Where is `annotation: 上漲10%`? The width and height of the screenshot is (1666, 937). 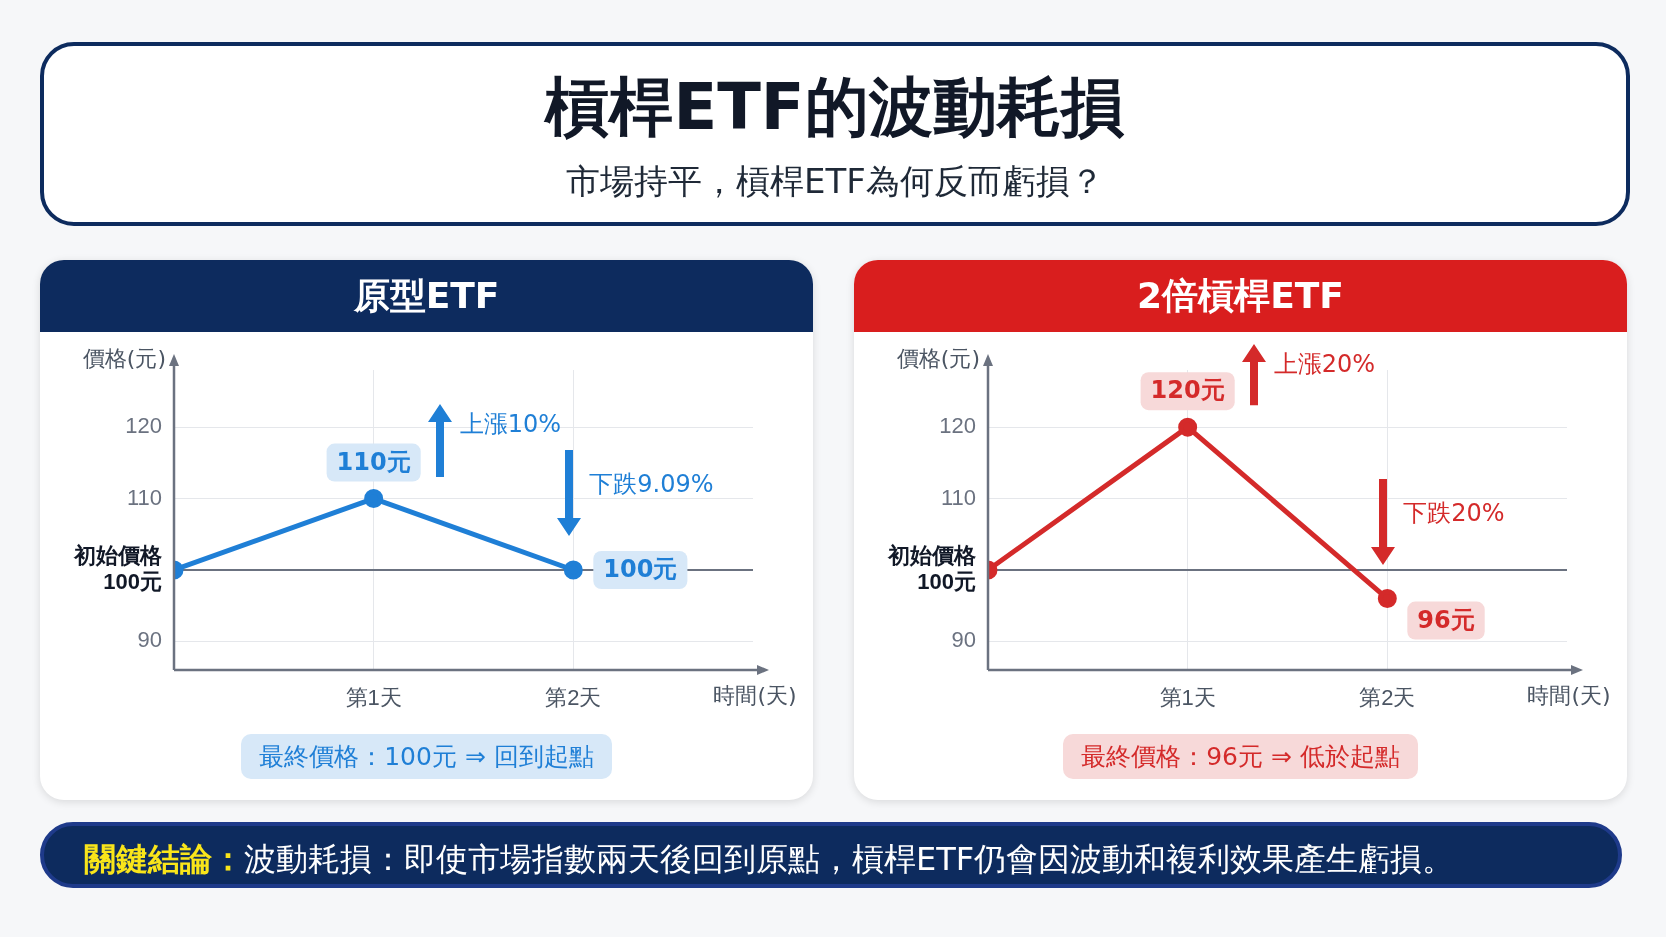 annotation: 上漲10% is located at coordinates (510, 423).